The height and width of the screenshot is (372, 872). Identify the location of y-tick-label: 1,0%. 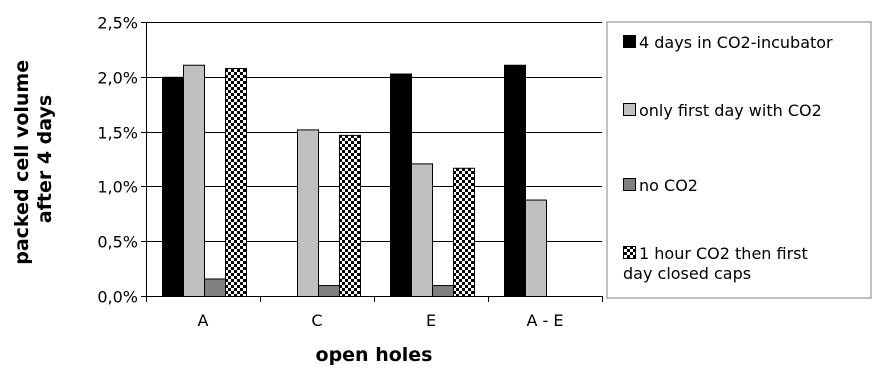
(117, 187).